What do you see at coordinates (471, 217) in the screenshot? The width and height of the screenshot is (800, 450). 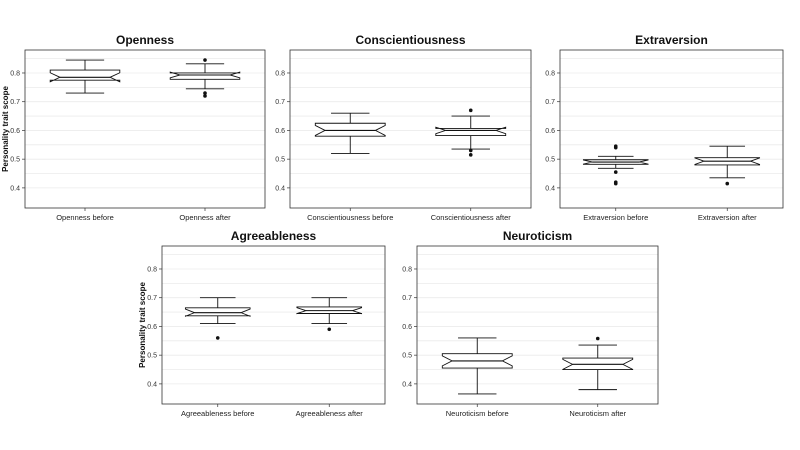 I see `x-category-label: Conscientiousness after` at bounding box center [471, 217].